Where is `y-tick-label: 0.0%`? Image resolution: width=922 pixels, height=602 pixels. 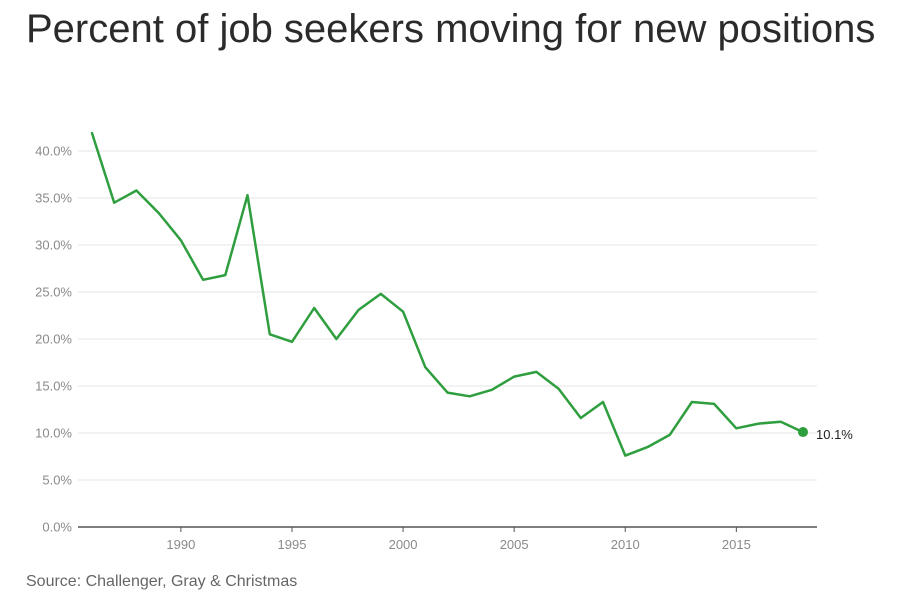
y-tick-label: 0.0% is located at coordinates (57, 527).